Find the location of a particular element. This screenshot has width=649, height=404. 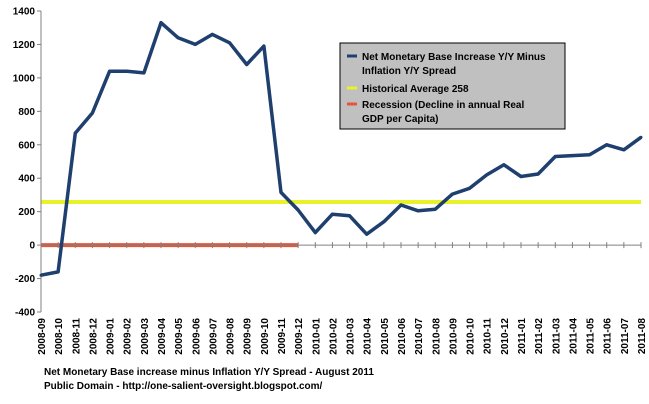

y-tick-label: 1400 is located at coordinates (24, 12).